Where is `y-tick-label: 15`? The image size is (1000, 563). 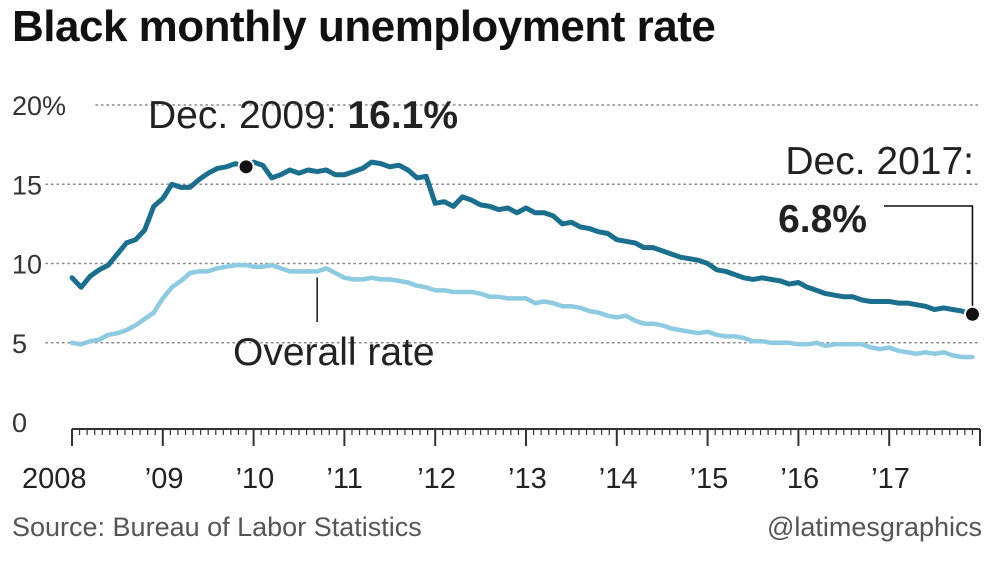 y-tick-label: 15 is located at coordinates (27, 185).